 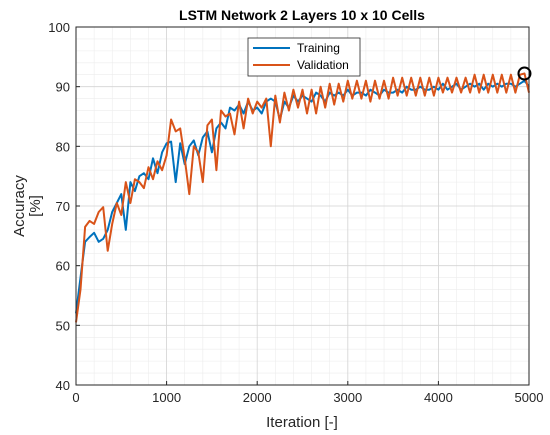 What do you see at coordinates (63, 146) in the screenshot?
I see `y-tick-label: 80` at bounding box center [63, 146].